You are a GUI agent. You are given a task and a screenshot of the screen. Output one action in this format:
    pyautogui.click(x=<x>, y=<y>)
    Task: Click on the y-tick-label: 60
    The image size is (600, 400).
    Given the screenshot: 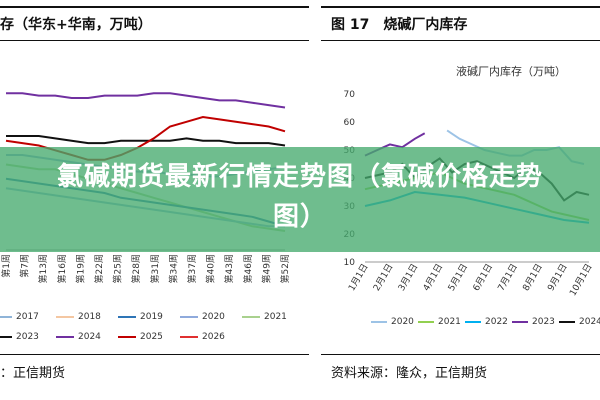 What is the action you would take?
    pyautogui.click(x=350, y=123)
    